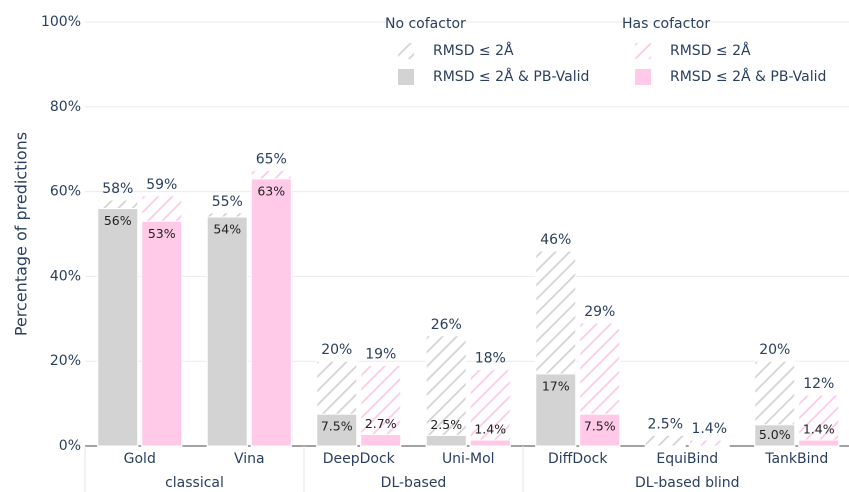  I want to click on y-tick-label: 60%, so click(65, 192).